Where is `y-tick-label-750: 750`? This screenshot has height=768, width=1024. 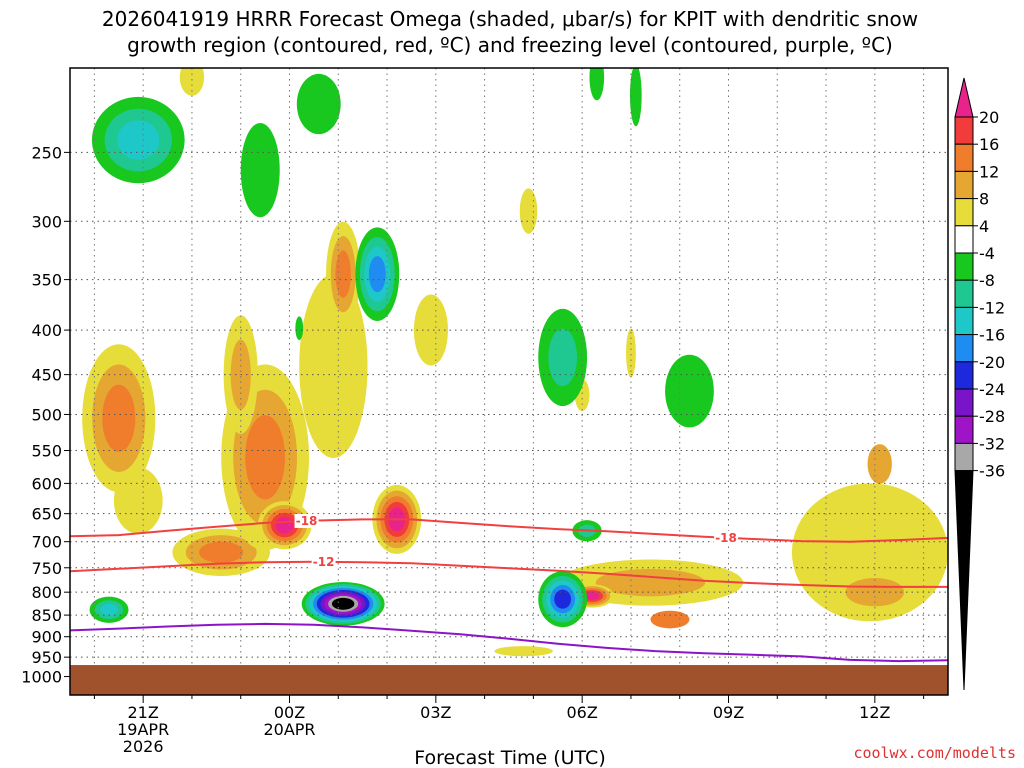 y-tick-label-750: 750 is located at coordinates (46, 568).